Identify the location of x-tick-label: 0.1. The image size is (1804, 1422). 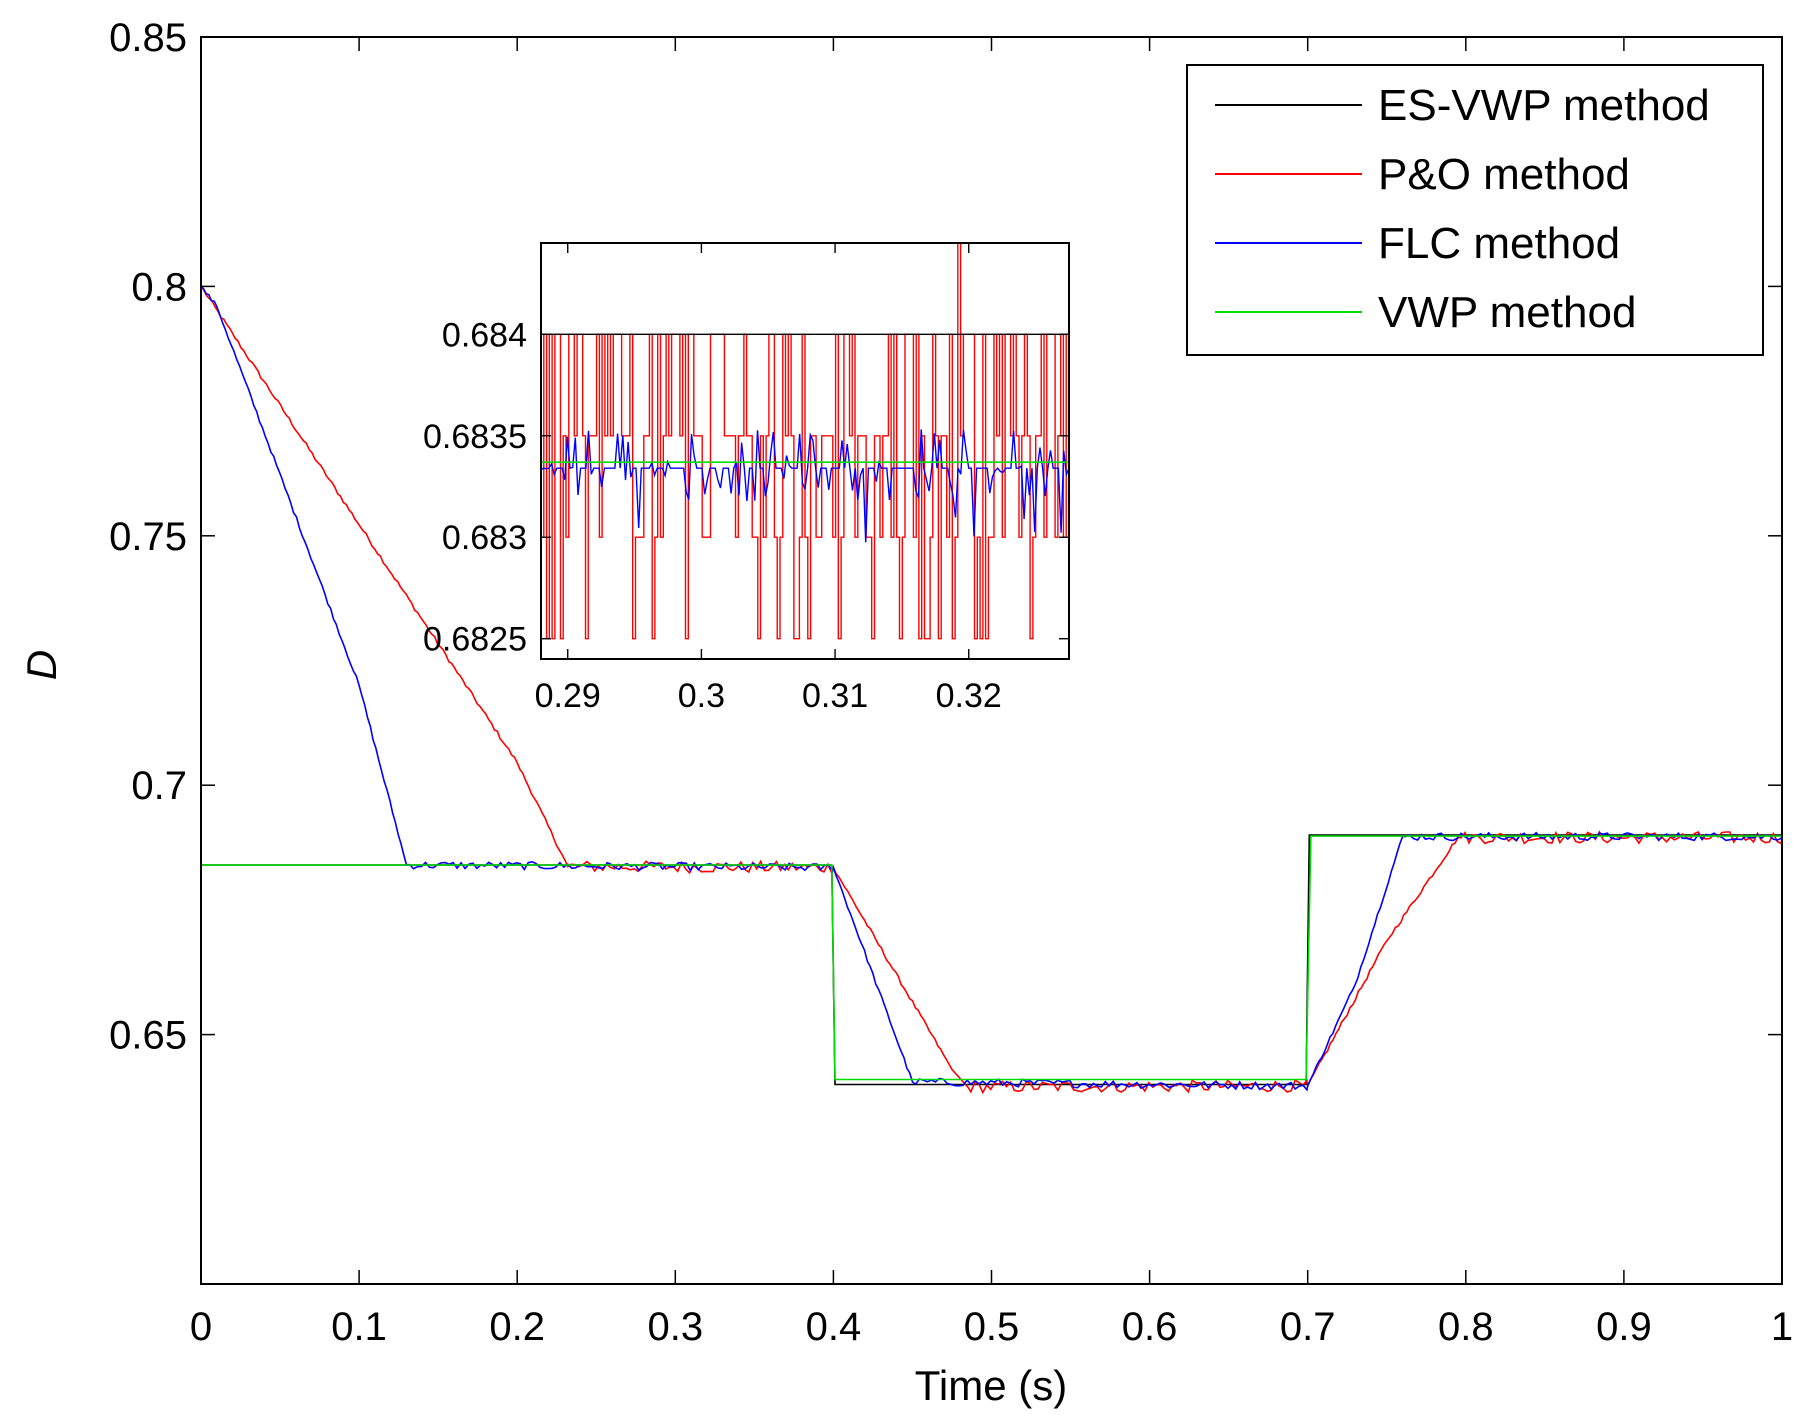
(359, 1327).